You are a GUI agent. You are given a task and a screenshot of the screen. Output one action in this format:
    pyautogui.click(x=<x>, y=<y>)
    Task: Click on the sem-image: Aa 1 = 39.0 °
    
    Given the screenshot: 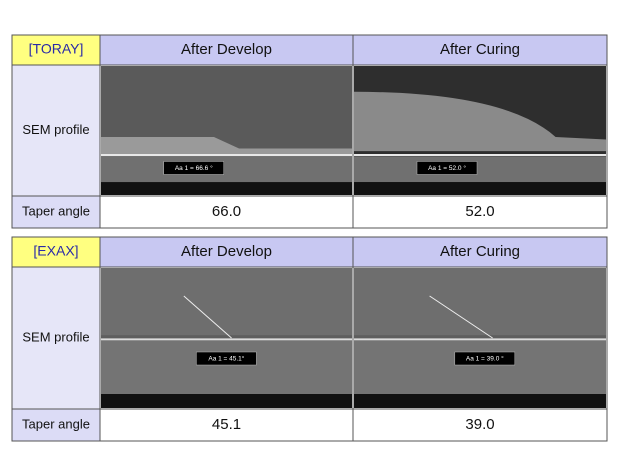 What is the action you would take?
    pyautogui.click(x=480, y=338)
    